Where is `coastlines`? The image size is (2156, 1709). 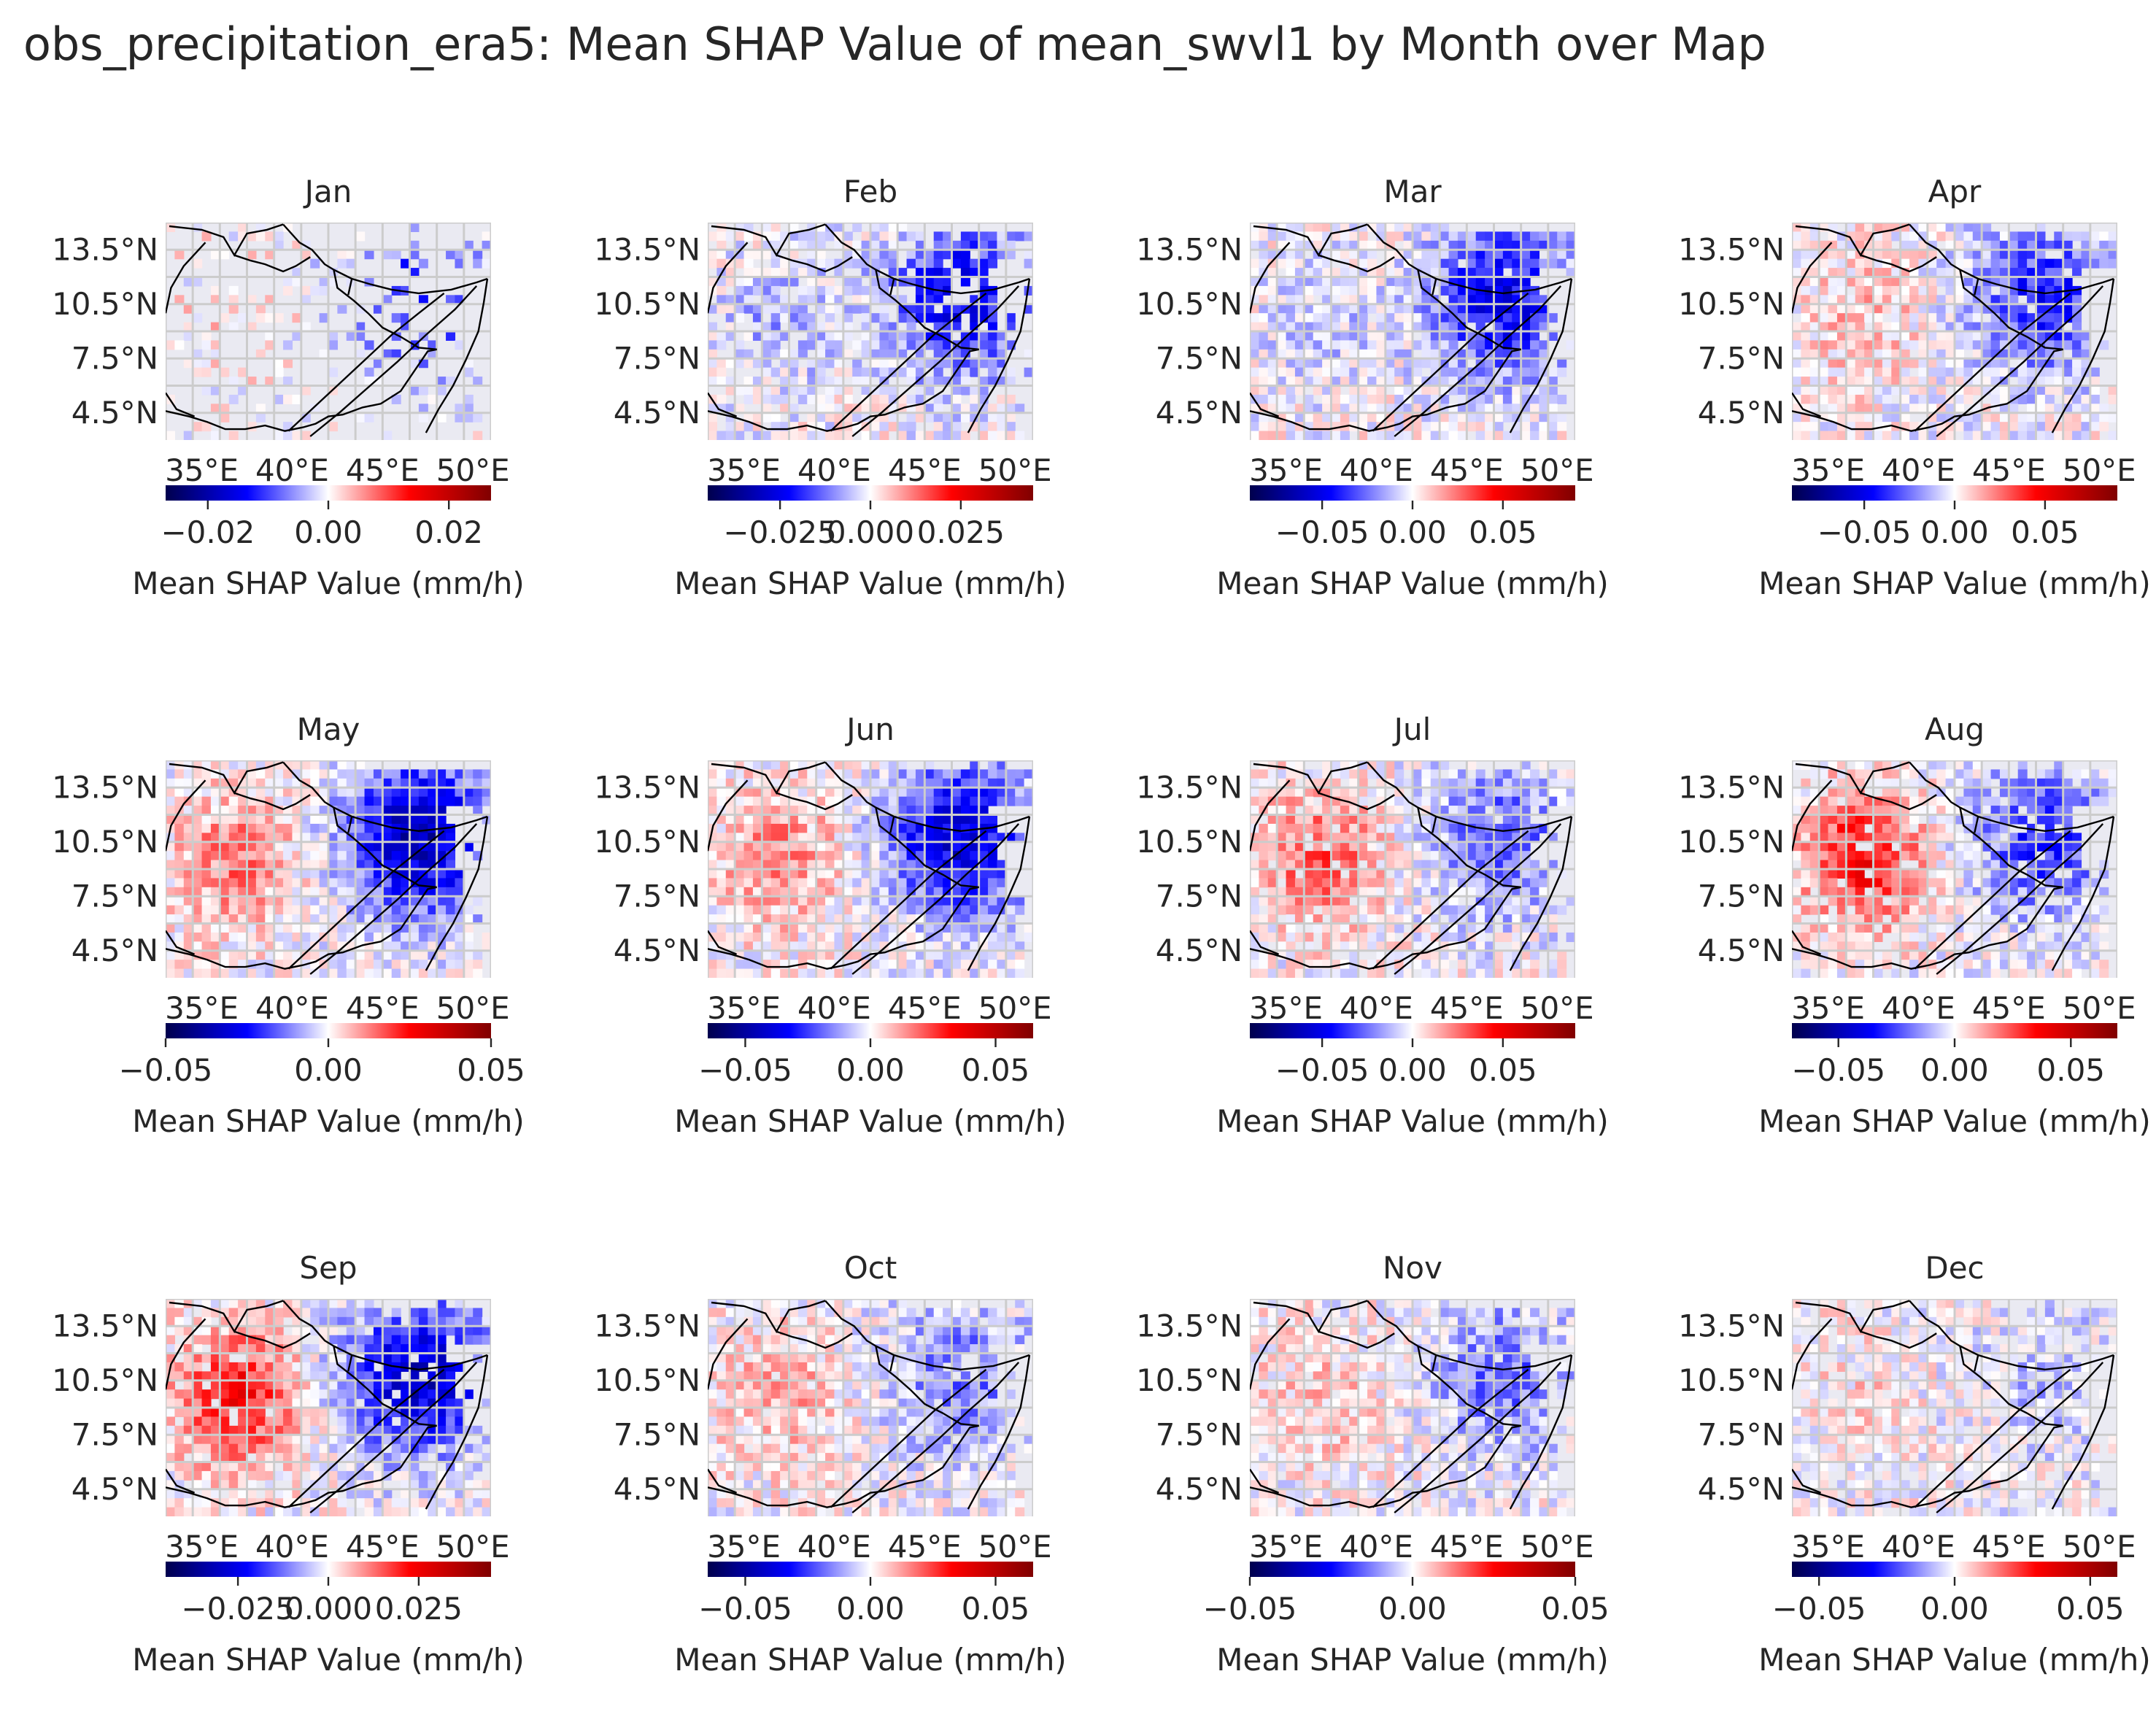 coastlines is located at coordinates (327, 330).